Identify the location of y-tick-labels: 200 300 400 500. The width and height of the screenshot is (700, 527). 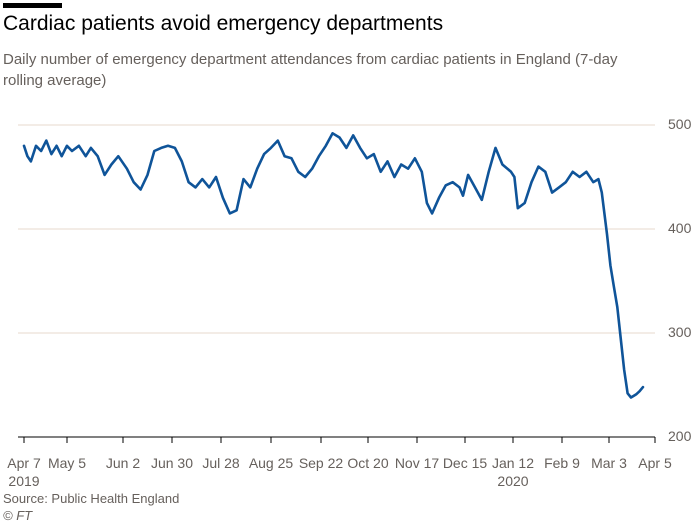
(680, 280).